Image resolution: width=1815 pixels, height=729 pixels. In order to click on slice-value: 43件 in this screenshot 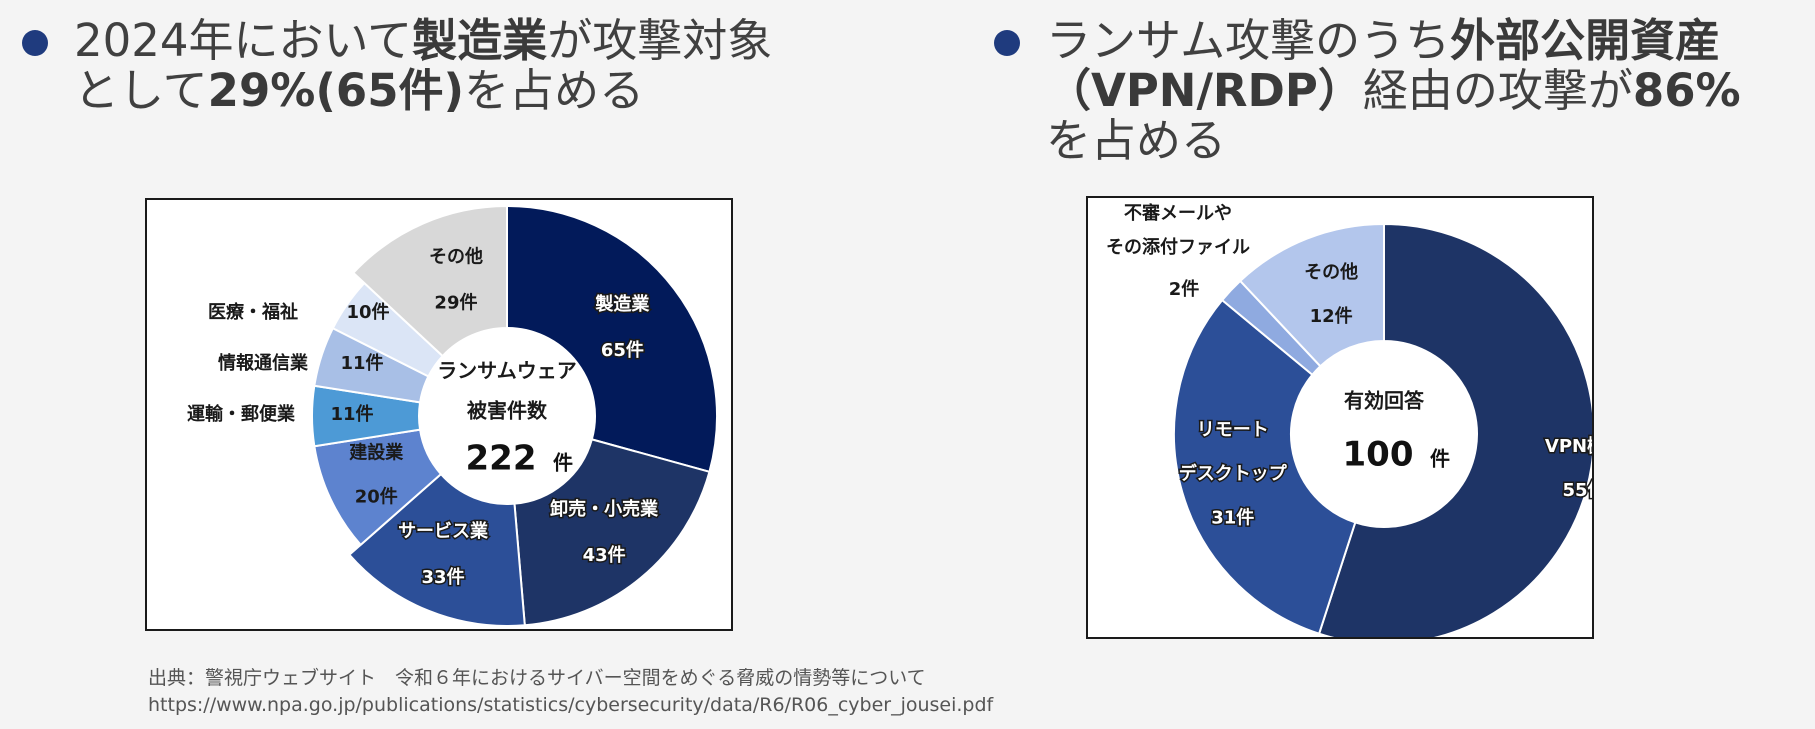, I will do `click(604, 555)`.